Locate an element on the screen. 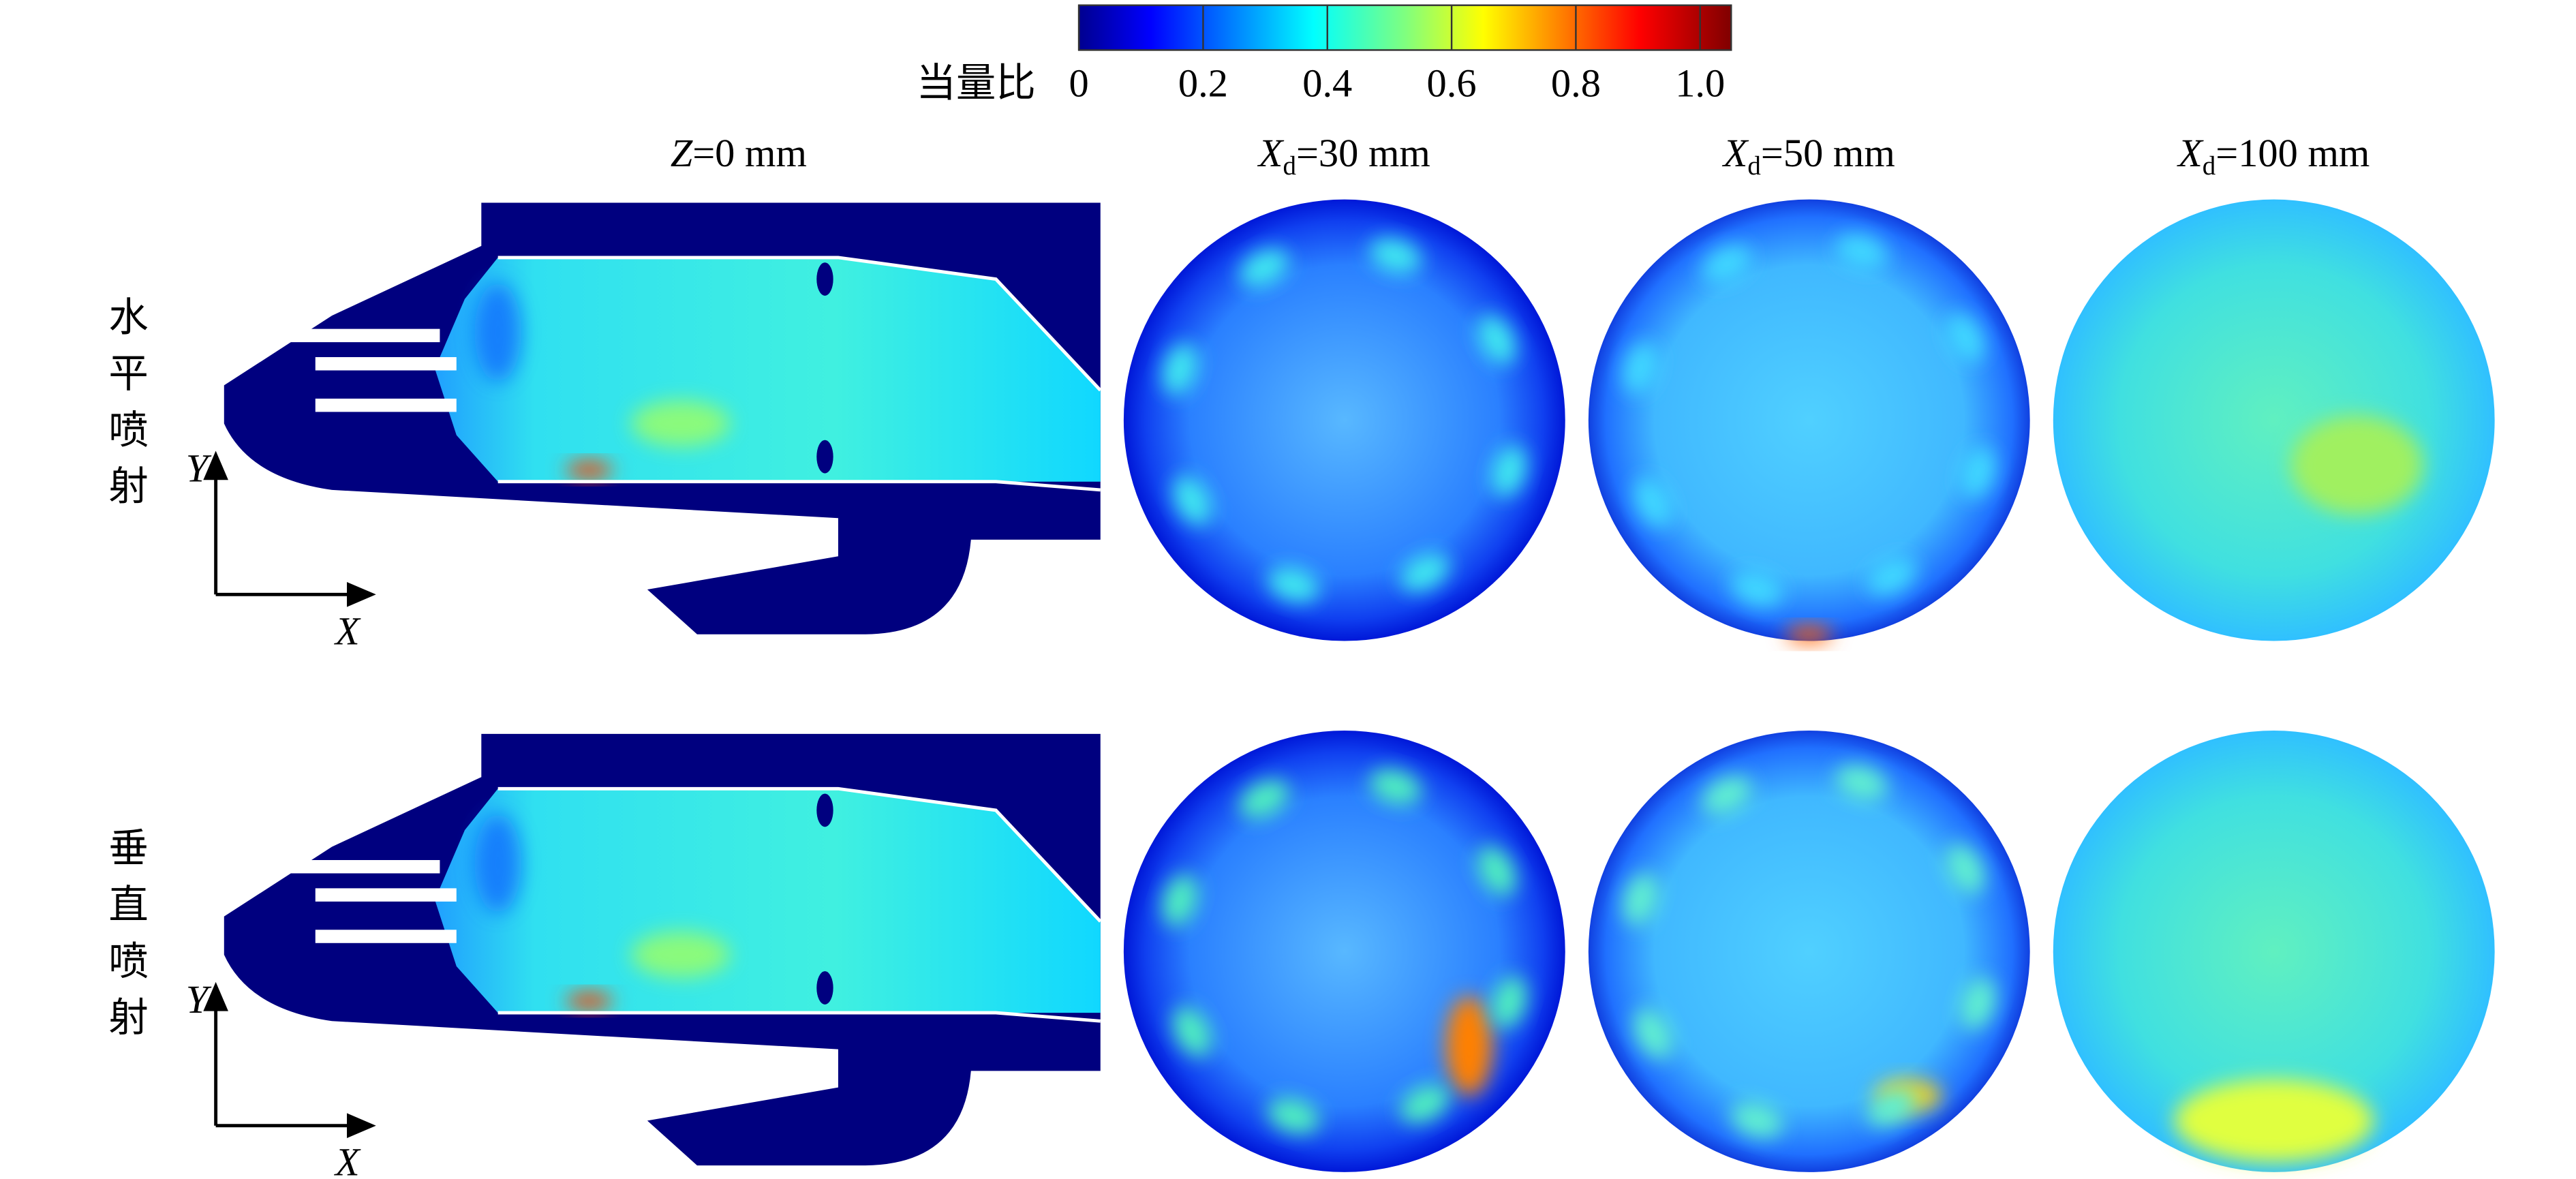 This screenshot has width=2576, height=1179. title-text: =30 mm is located at coordinates (1363, 153).